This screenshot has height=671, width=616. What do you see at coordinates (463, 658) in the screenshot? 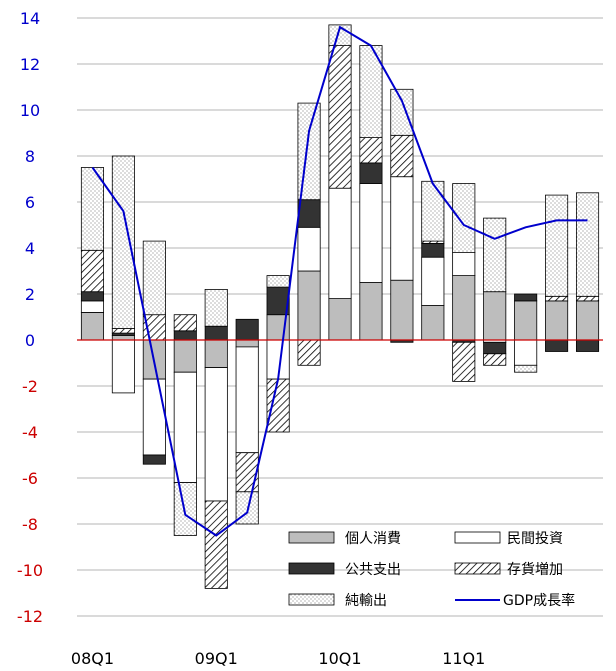
I see `x-tick-label: 11Q1` at bounding box center [463, 658].